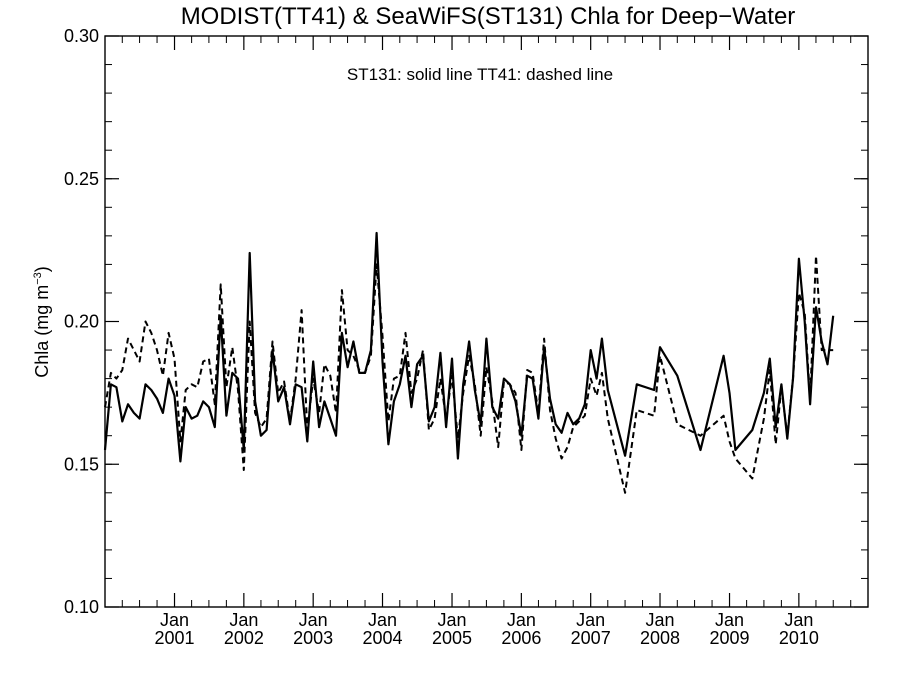 The height and width of the screenshot is (675, 900). Describe the element at coordinates (38, 278) in the screenshot. I see `y-axis-label-superscript: −3` at that location.